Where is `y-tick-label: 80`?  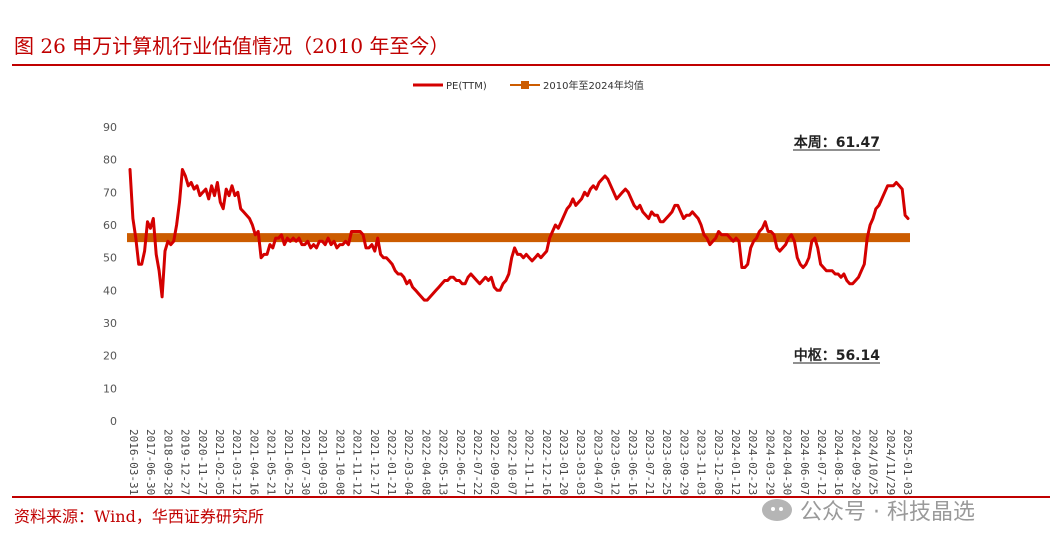
y-tick-label: 80 is located at coordinates (110, 160).